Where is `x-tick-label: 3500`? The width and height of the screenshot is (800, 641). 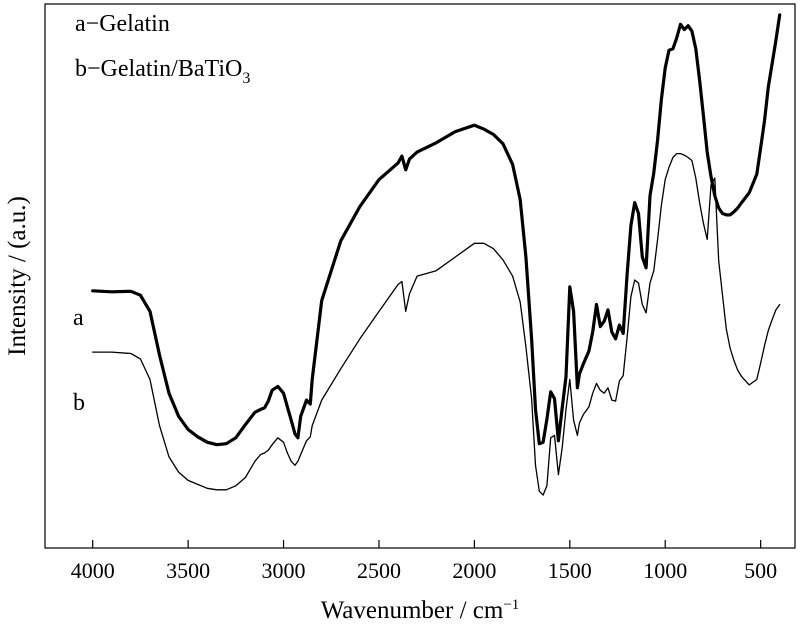 x-tick-label: 3500 is located at coordinates (188, 570).